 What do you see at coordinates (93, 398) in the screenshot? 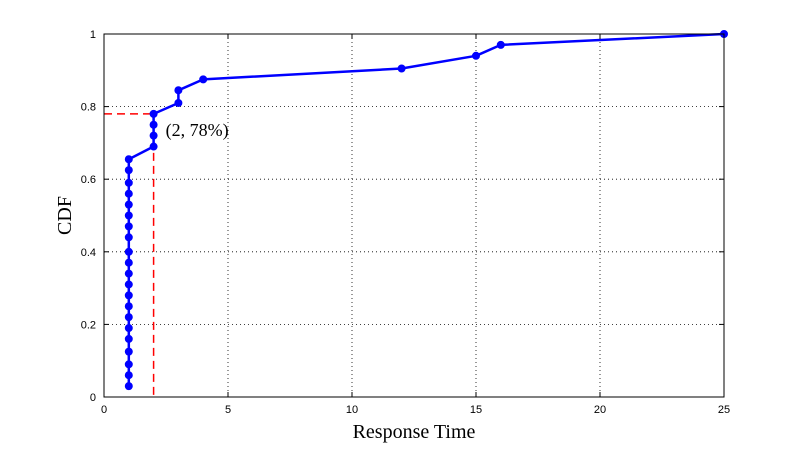
I see `y-tick-label: 0` at bounding box center [93, 398].